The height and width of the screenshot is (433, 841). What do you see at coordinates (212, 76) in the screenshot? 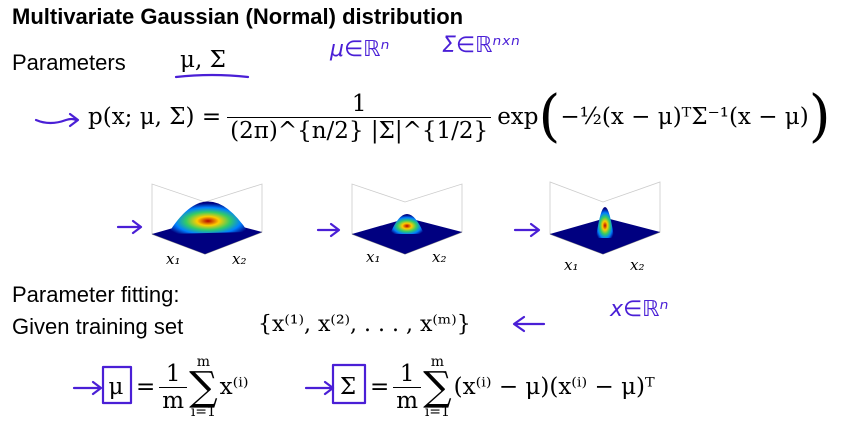
I see `parameters-underline` at bounding box center [212, 76].